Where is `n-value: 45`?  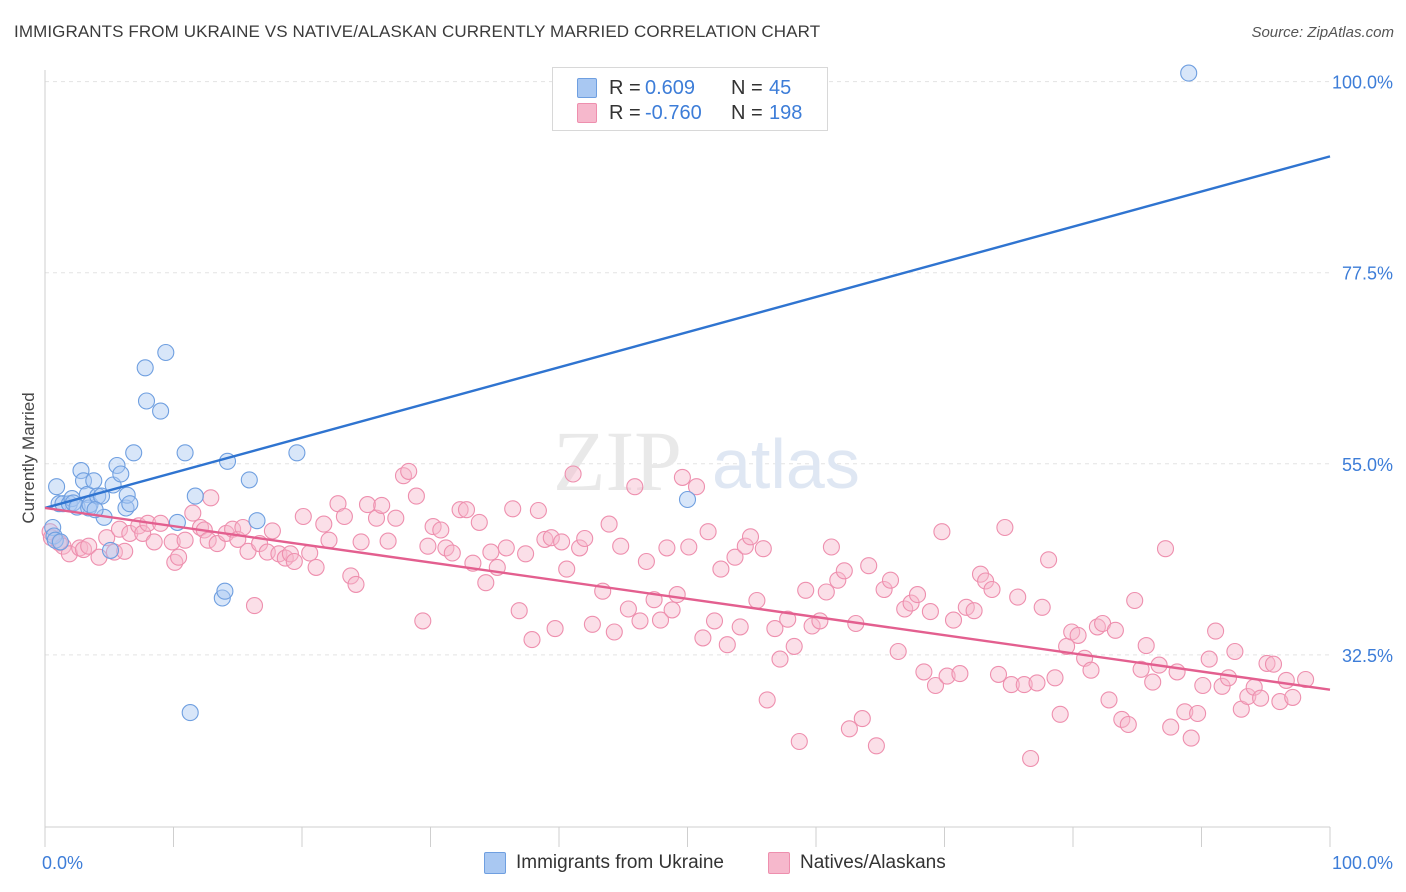 n-value: 45 is located at coordinates (780, 87).